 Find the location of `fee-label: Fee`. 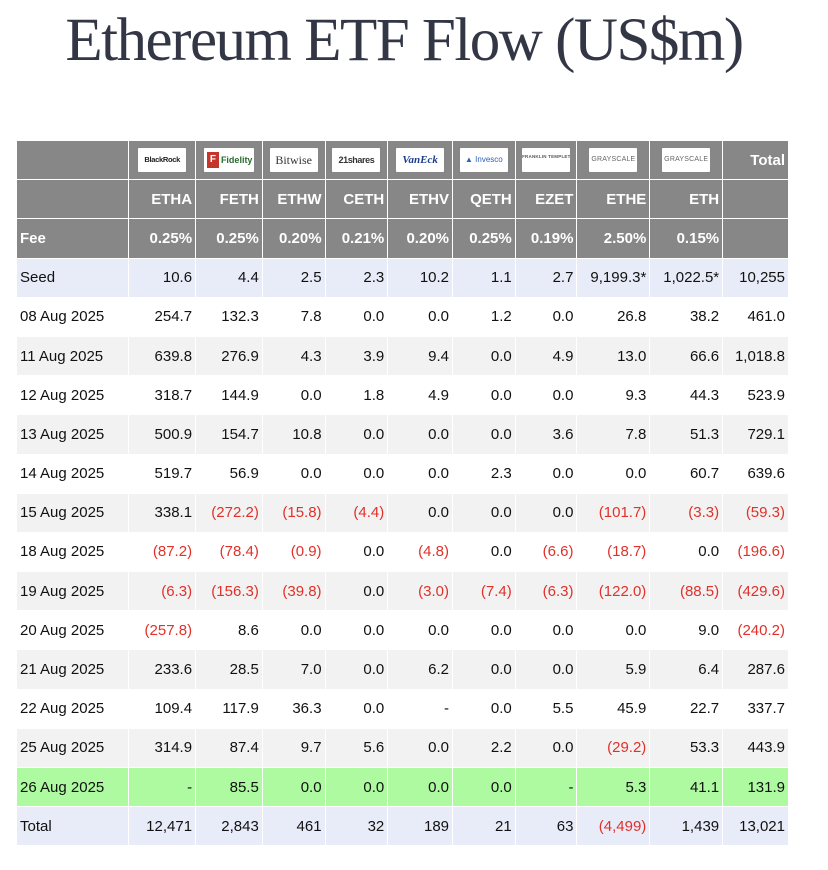

fee-label: Fee is located at coordinates (72, 238).